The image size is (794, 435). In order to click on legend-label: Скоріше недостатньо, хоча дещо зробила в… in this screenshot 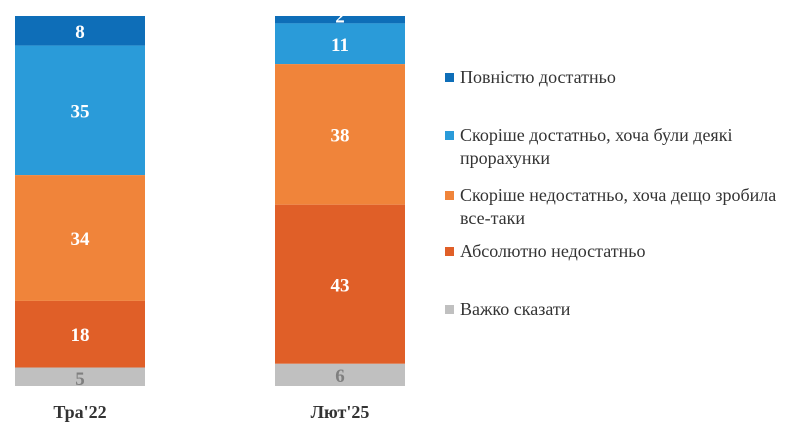, I will do `click(618, 206)`.